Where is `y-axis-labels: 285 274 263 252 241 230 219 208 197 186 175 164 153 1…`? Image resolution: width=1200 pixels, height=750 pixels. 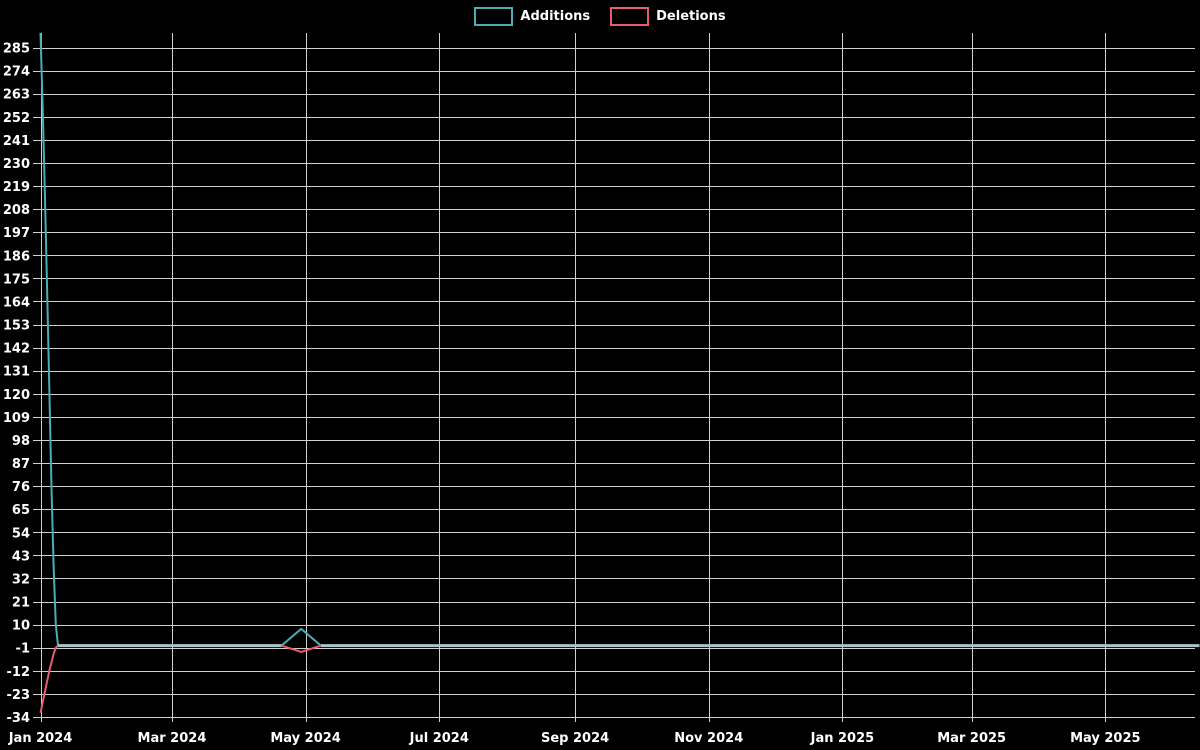
y-axis-labels: 285 274 263 252 241 230 219 208 197 186 175 164 153 1… is located at coordinates (16, 384).